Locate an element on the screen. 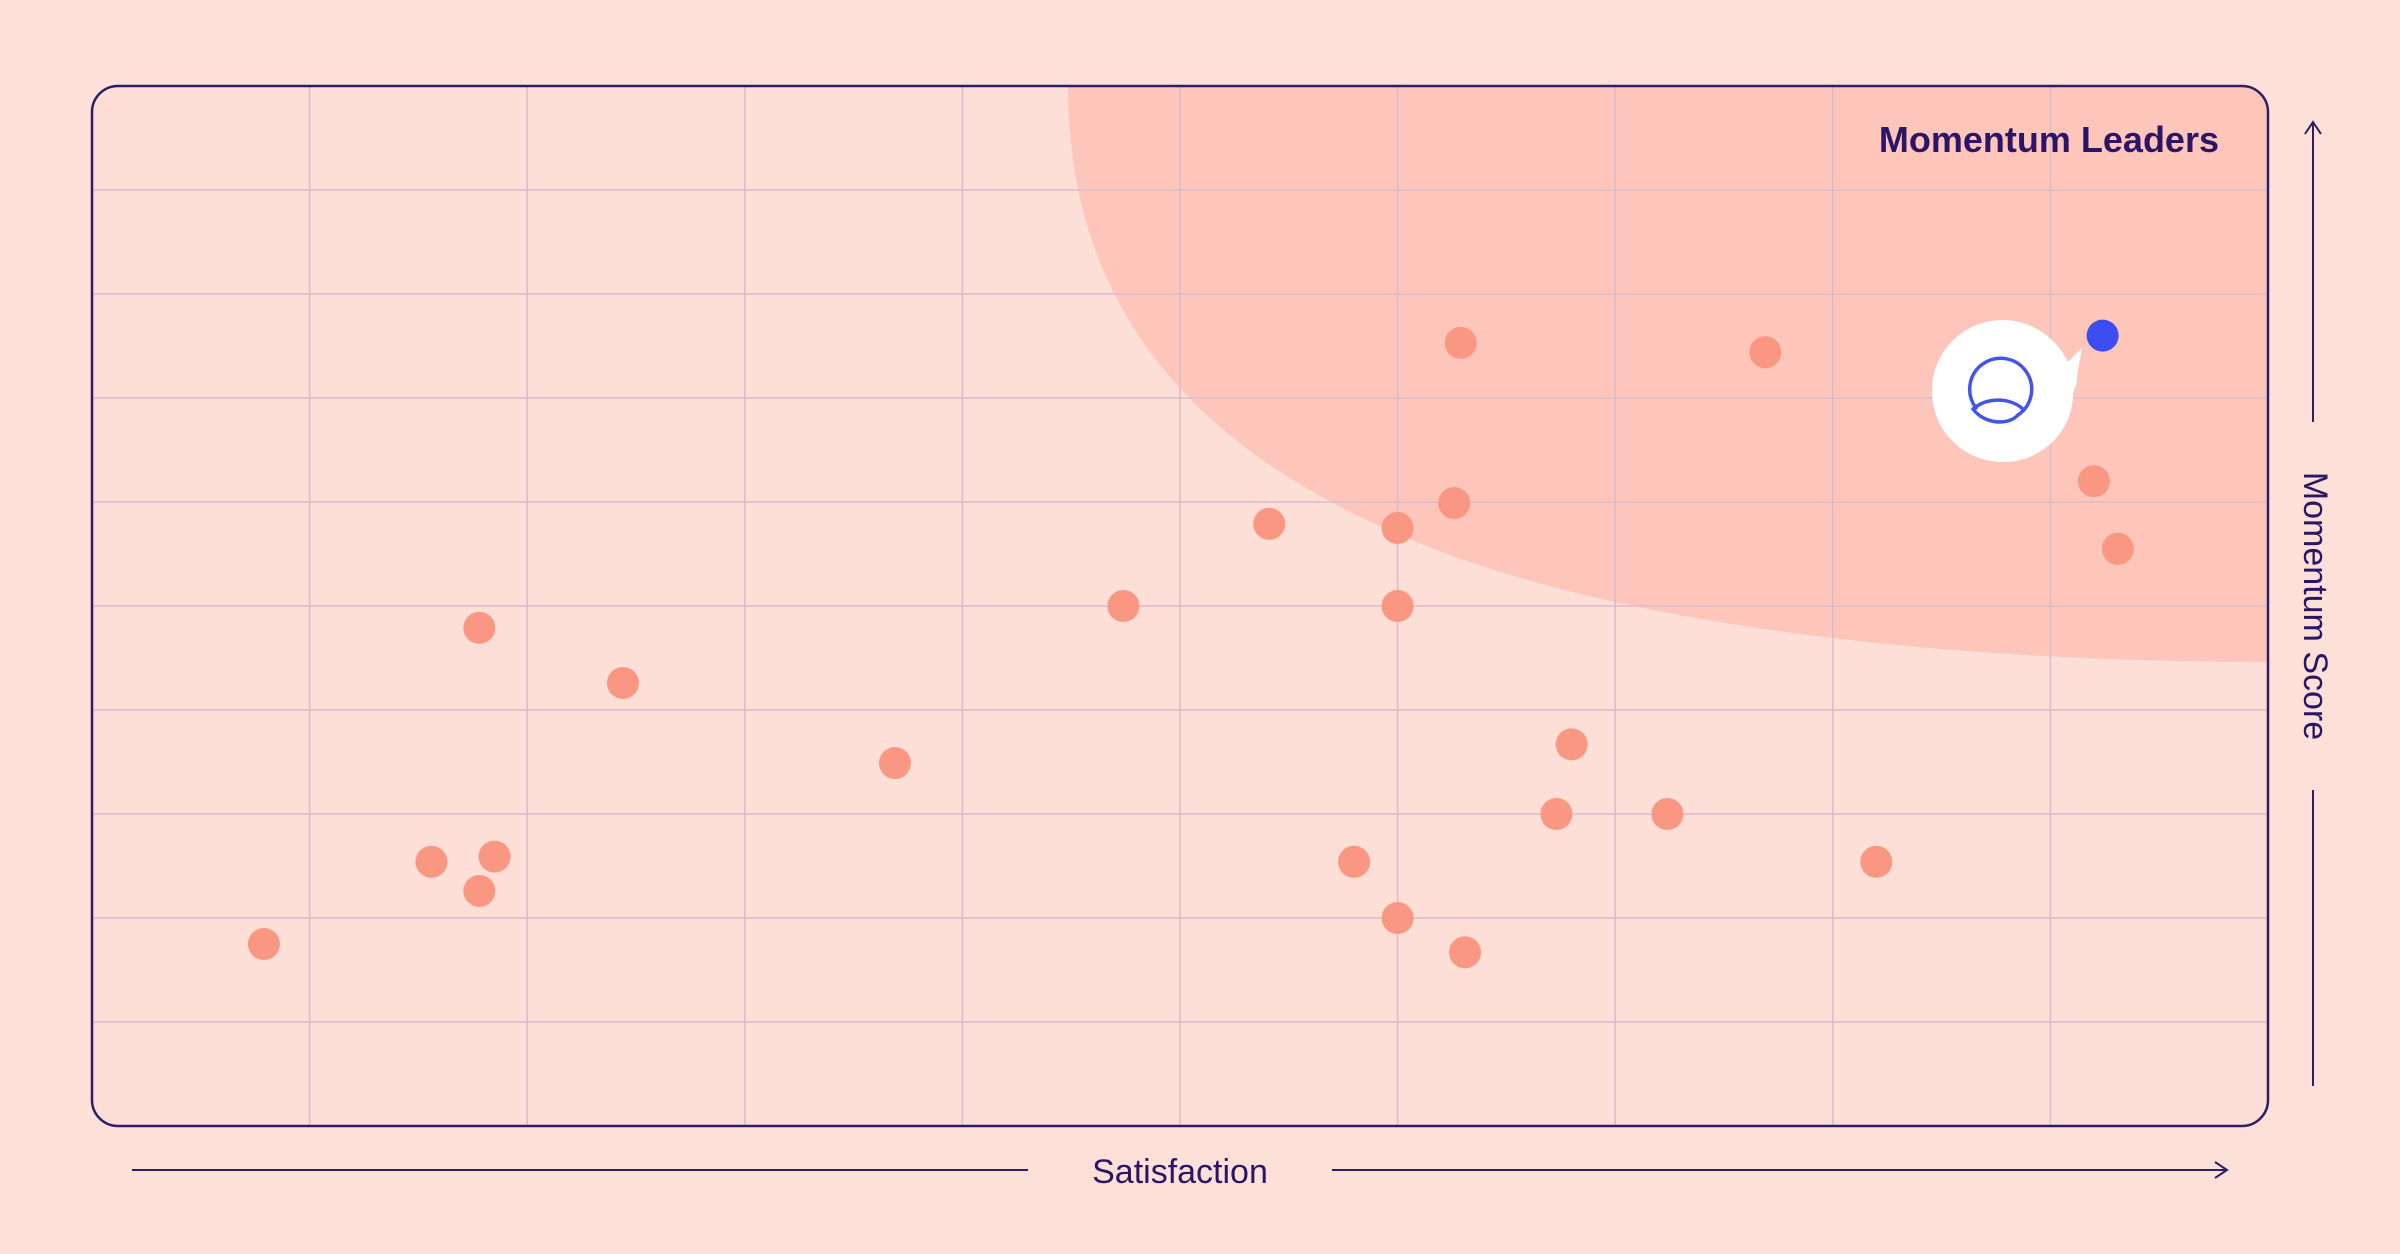 The width and height of the screenshot is (2400, 1254). y-axis-arrow-icon is located at coordinates (2313, 127).